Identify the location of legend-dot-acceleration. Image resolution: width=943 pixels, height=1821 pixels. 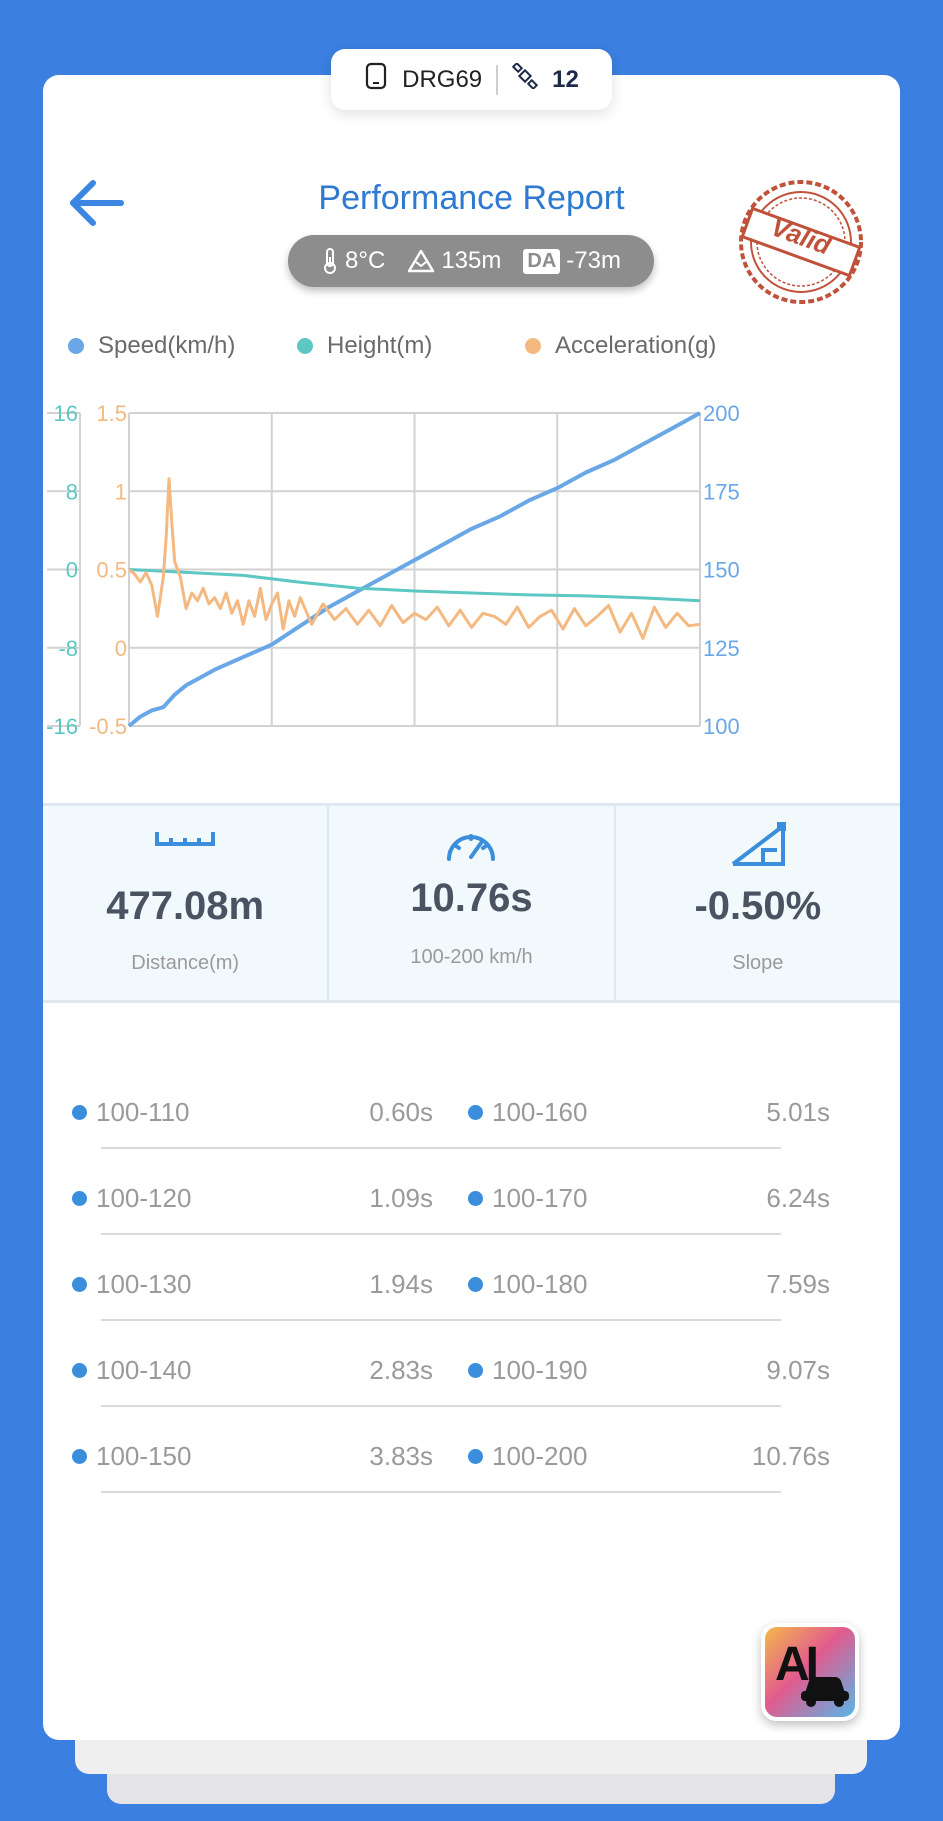
(533, 346).